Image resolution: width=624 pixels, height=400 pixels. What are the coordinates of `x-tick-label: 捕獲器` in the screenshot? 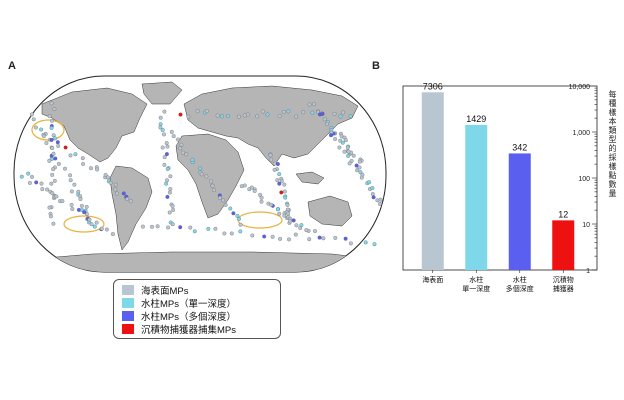 It's located at (563, 288).